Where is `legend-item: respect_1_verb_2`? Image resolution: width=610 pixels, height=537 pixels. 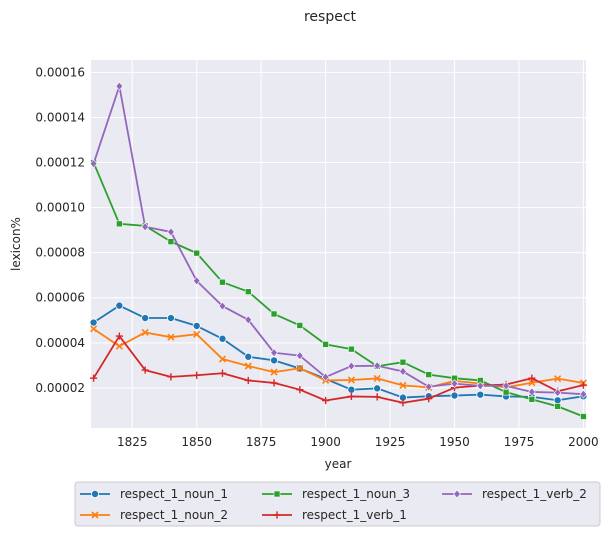 legend-item: respect_1_verb_2 is located at coordinates (514, 494).